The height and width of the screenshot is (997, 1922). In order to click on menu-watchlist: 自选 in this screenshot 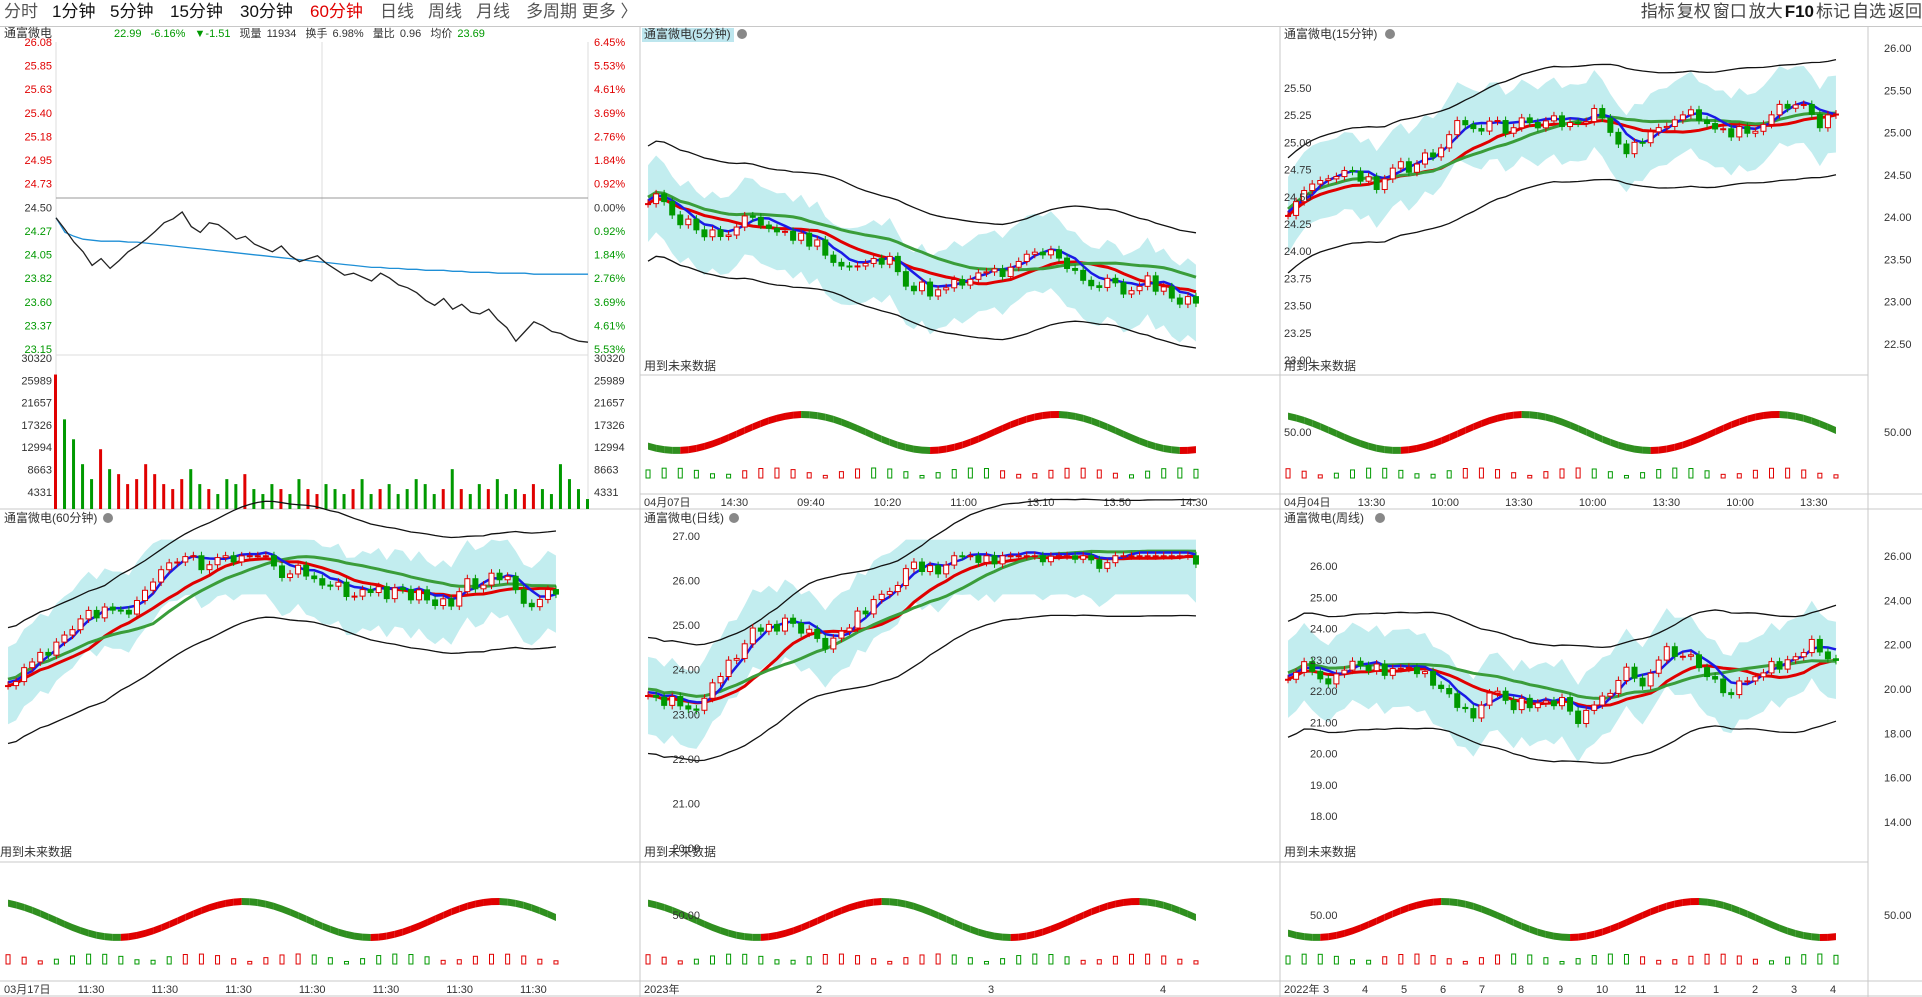, I will do `click(1869, 11)`.